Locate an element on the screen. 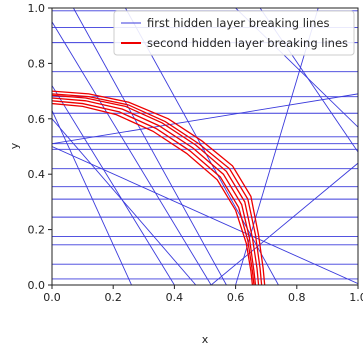  x-tick-label: 0.6 is located at coordinates (236, 297).